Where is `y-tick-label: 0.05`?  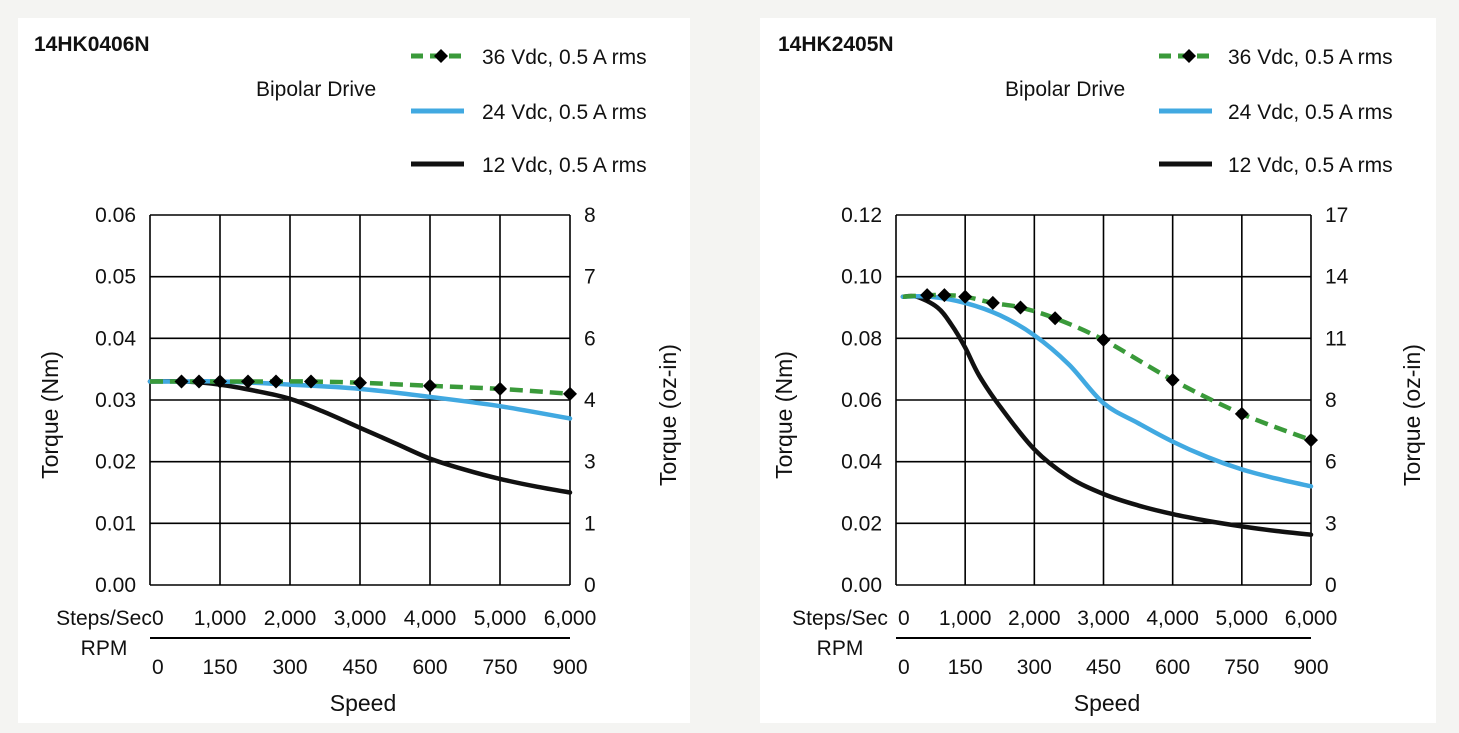
y-tick-label: 0.05 is located at coordinates (115, 277).